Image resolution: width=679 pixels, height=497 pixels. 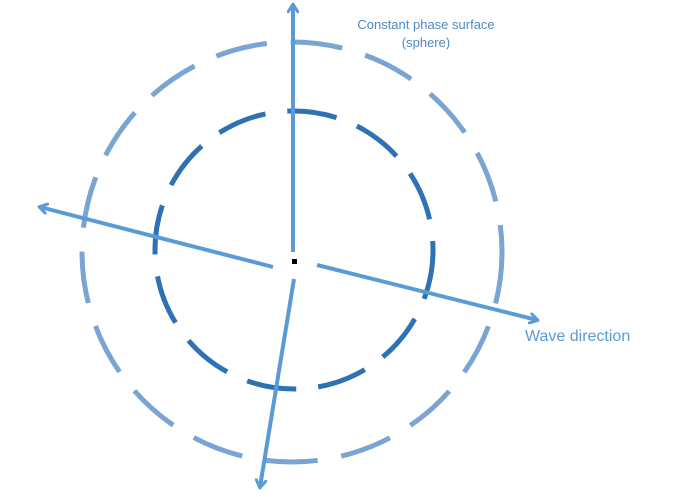 I want to click on arrow-right, so click(x=426, y=291).